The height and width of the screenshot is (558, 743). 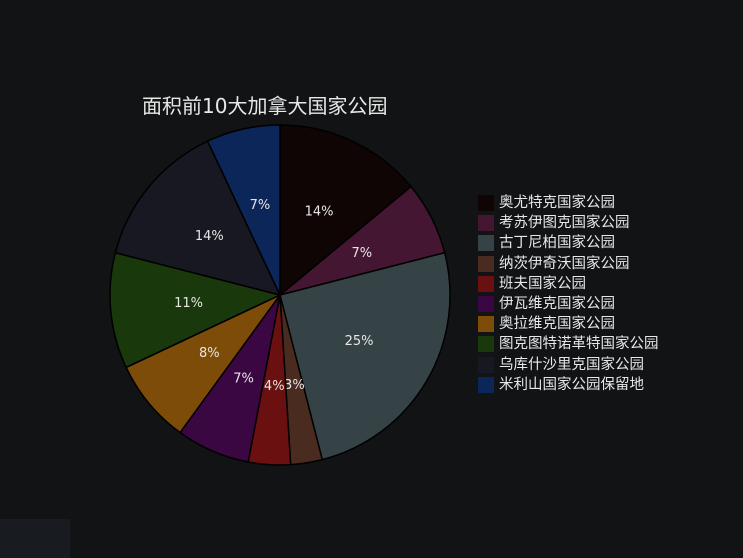 I want to click on slice-label-9: 14%, so click(x=209, y=236).